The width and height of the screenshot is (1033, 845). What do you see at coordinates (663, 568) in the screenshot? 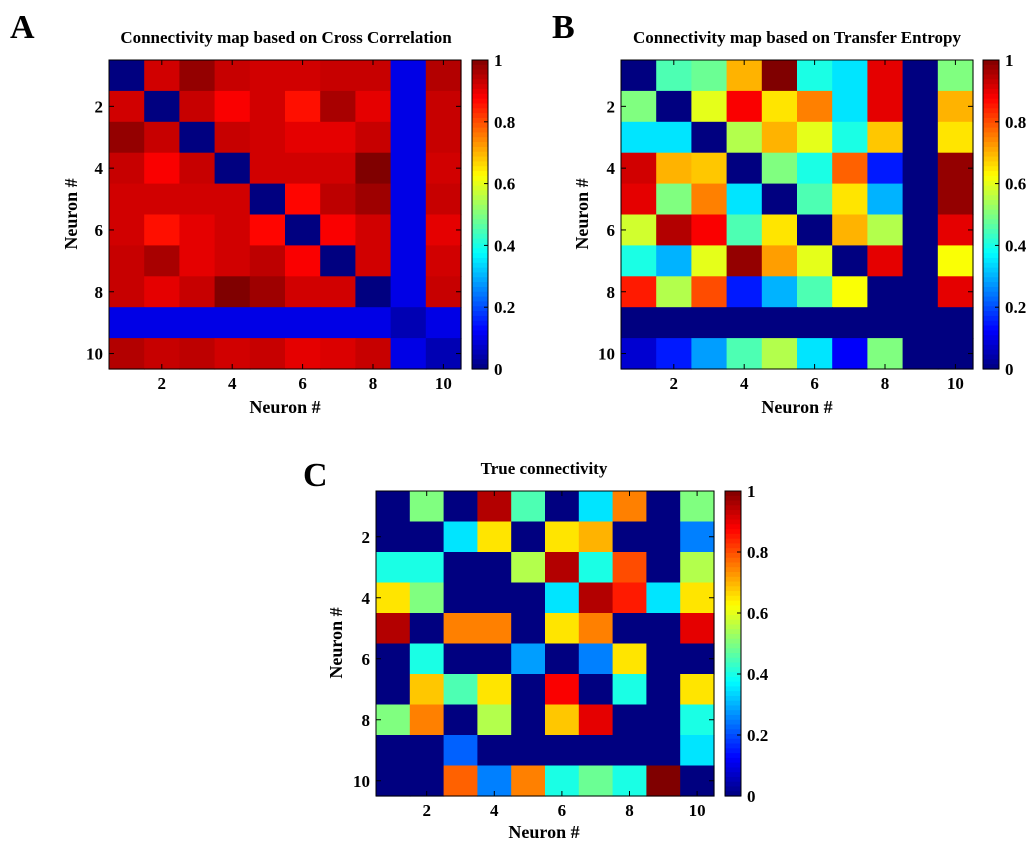
I see `heatmap-cell-r3-c9` at bounding box center [663, 568].